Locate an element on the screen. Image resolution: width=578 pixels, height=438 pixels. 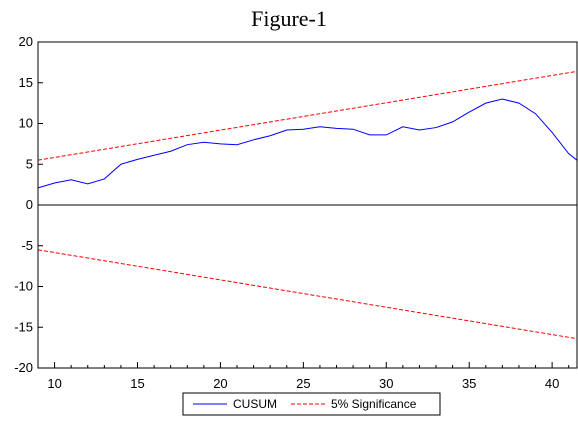
y-tick-label: 0 is located at coordinates (29, 204).